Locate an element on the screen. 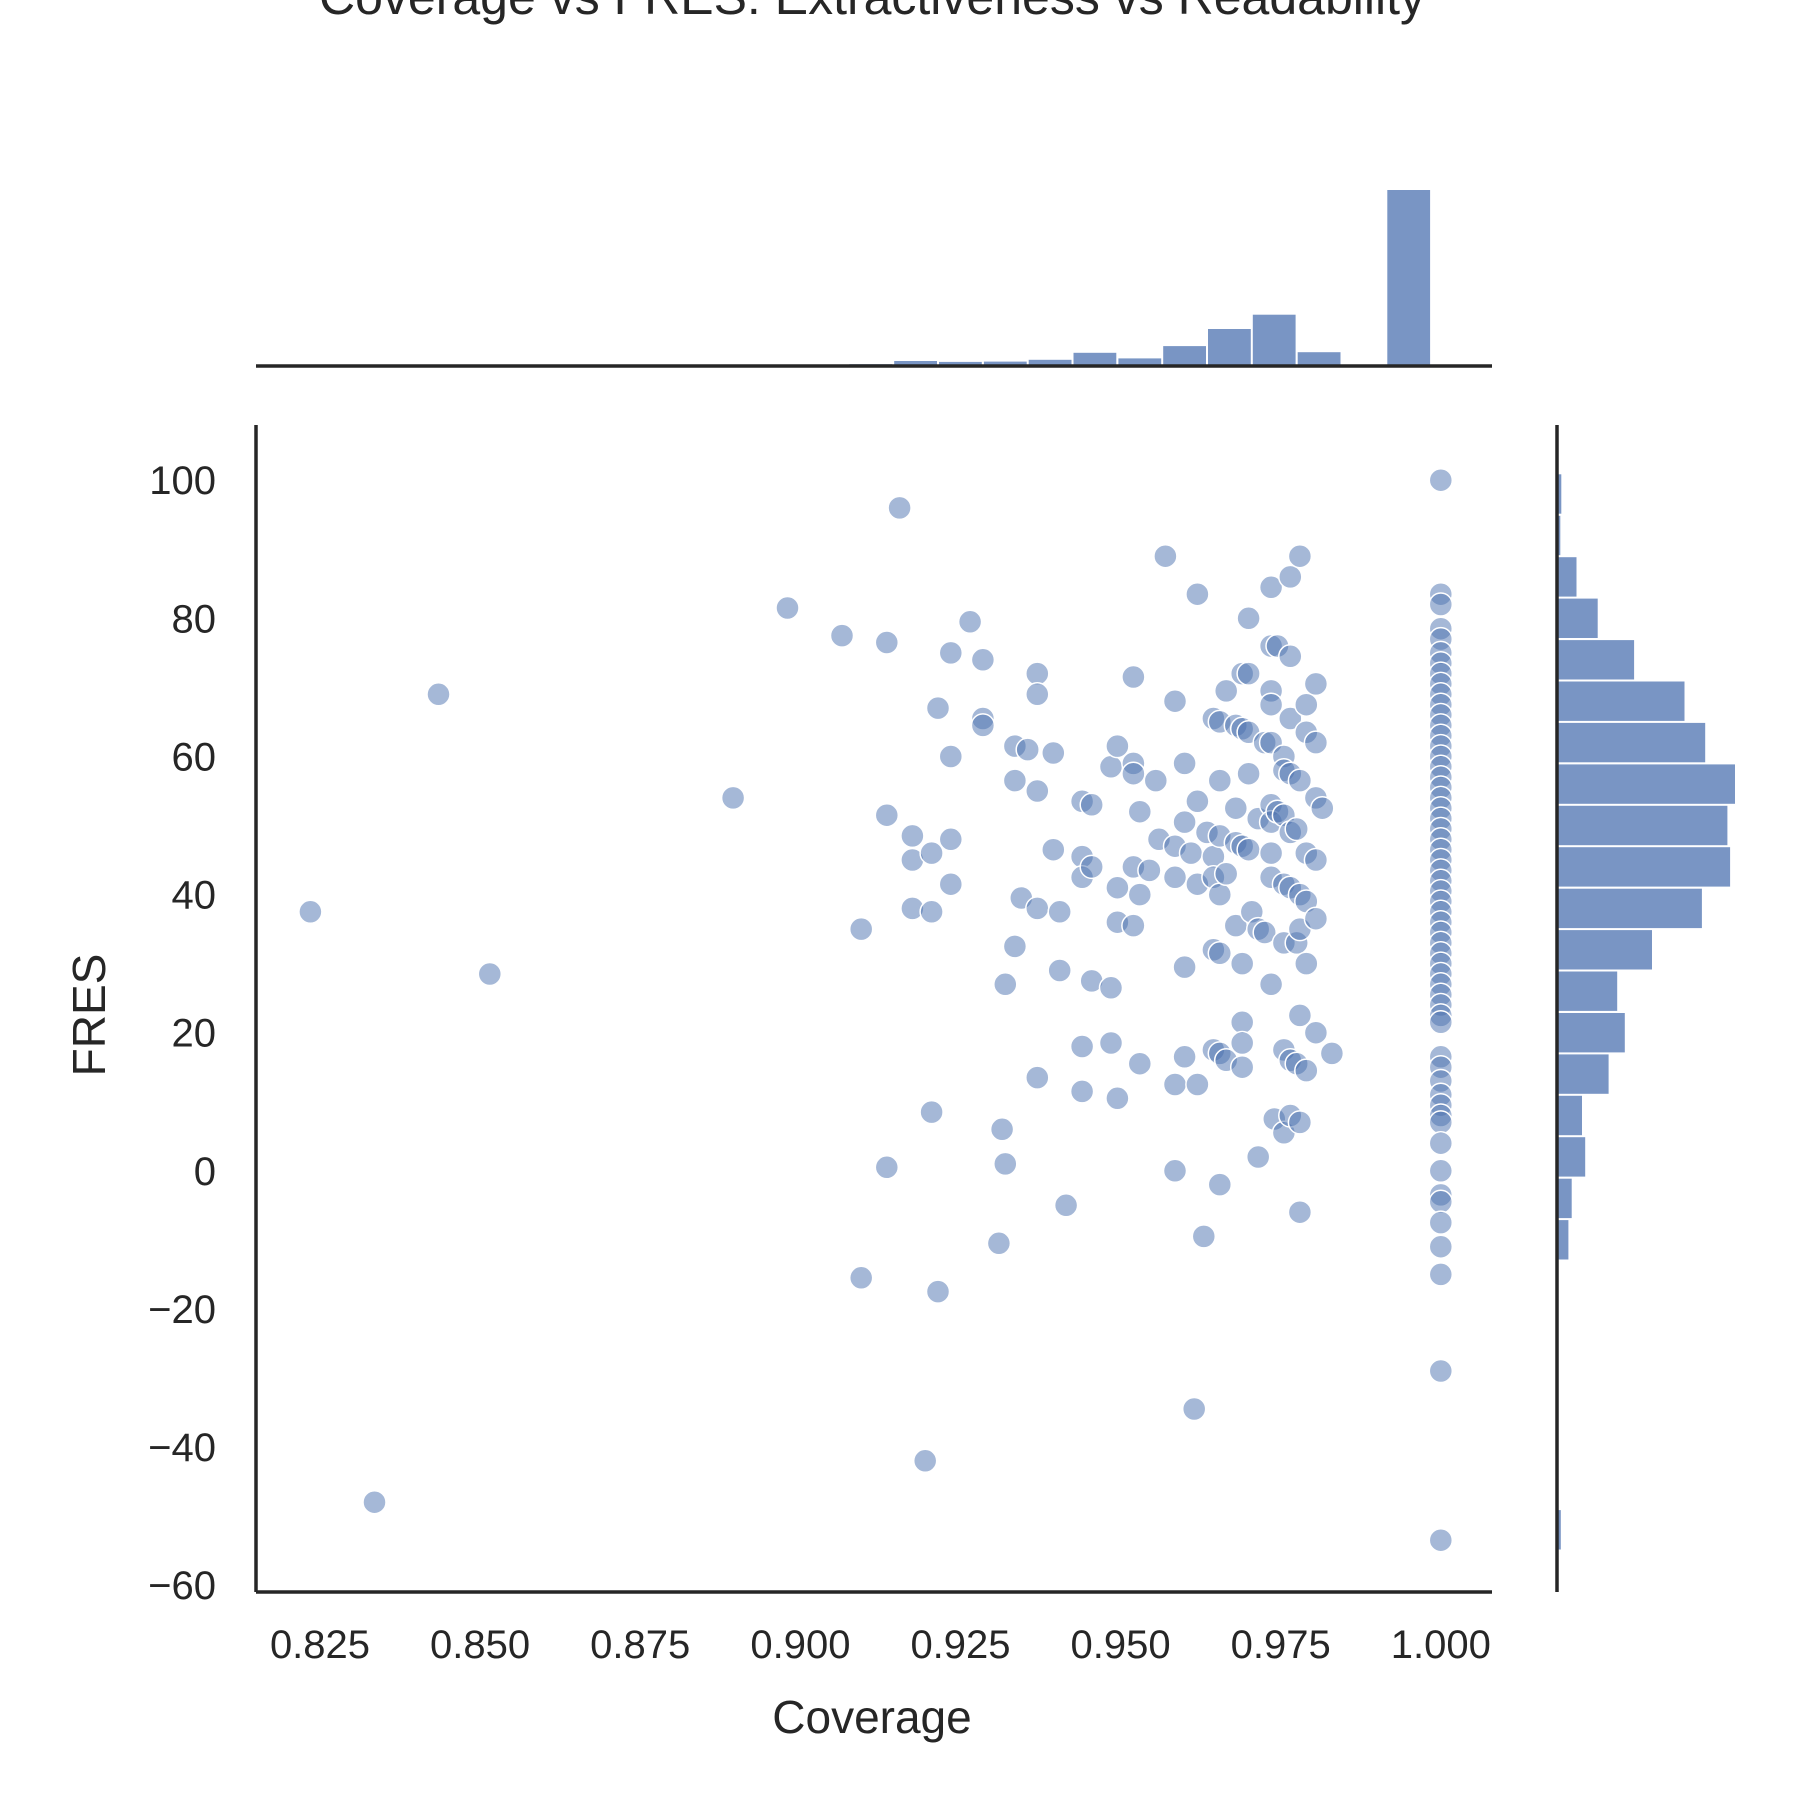 The height and width of the screenshot is (1800, 1800). x-axis-ticks: 0.825 0.850 0.875 0.900 0.925 0.950 0.975 1.000 is located at coordinates (880, 1645).